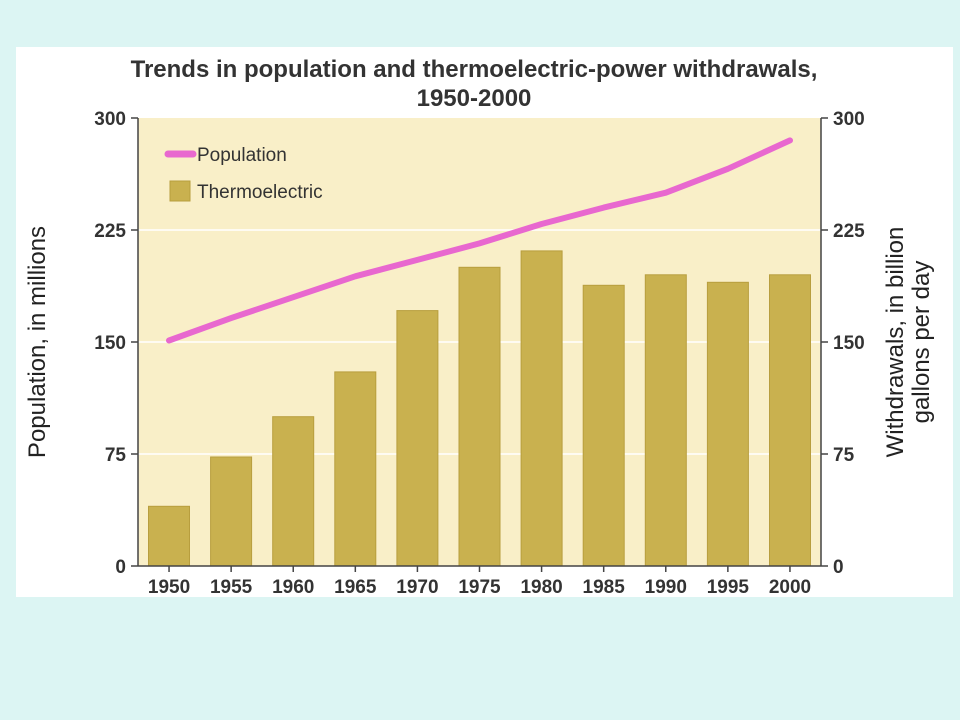 This screenshot has height=720, width=960. Describe the element at coordinates (260, 192) in the screenshot. I see `legend-label-thermoelectric: Thermoelectric` at that location.